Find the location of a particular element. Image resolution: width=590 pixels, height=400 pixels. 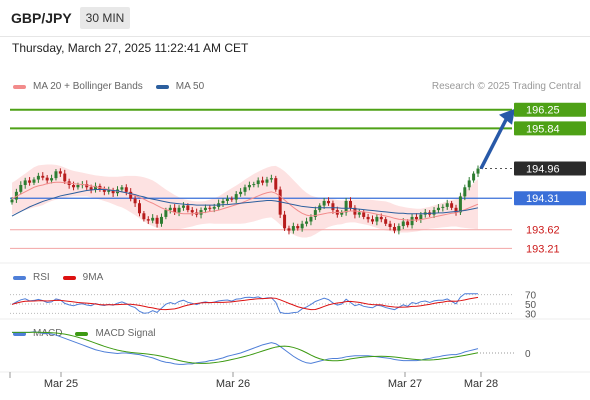

rsi-axis-label: 30 is located at coordinates (531, 314).